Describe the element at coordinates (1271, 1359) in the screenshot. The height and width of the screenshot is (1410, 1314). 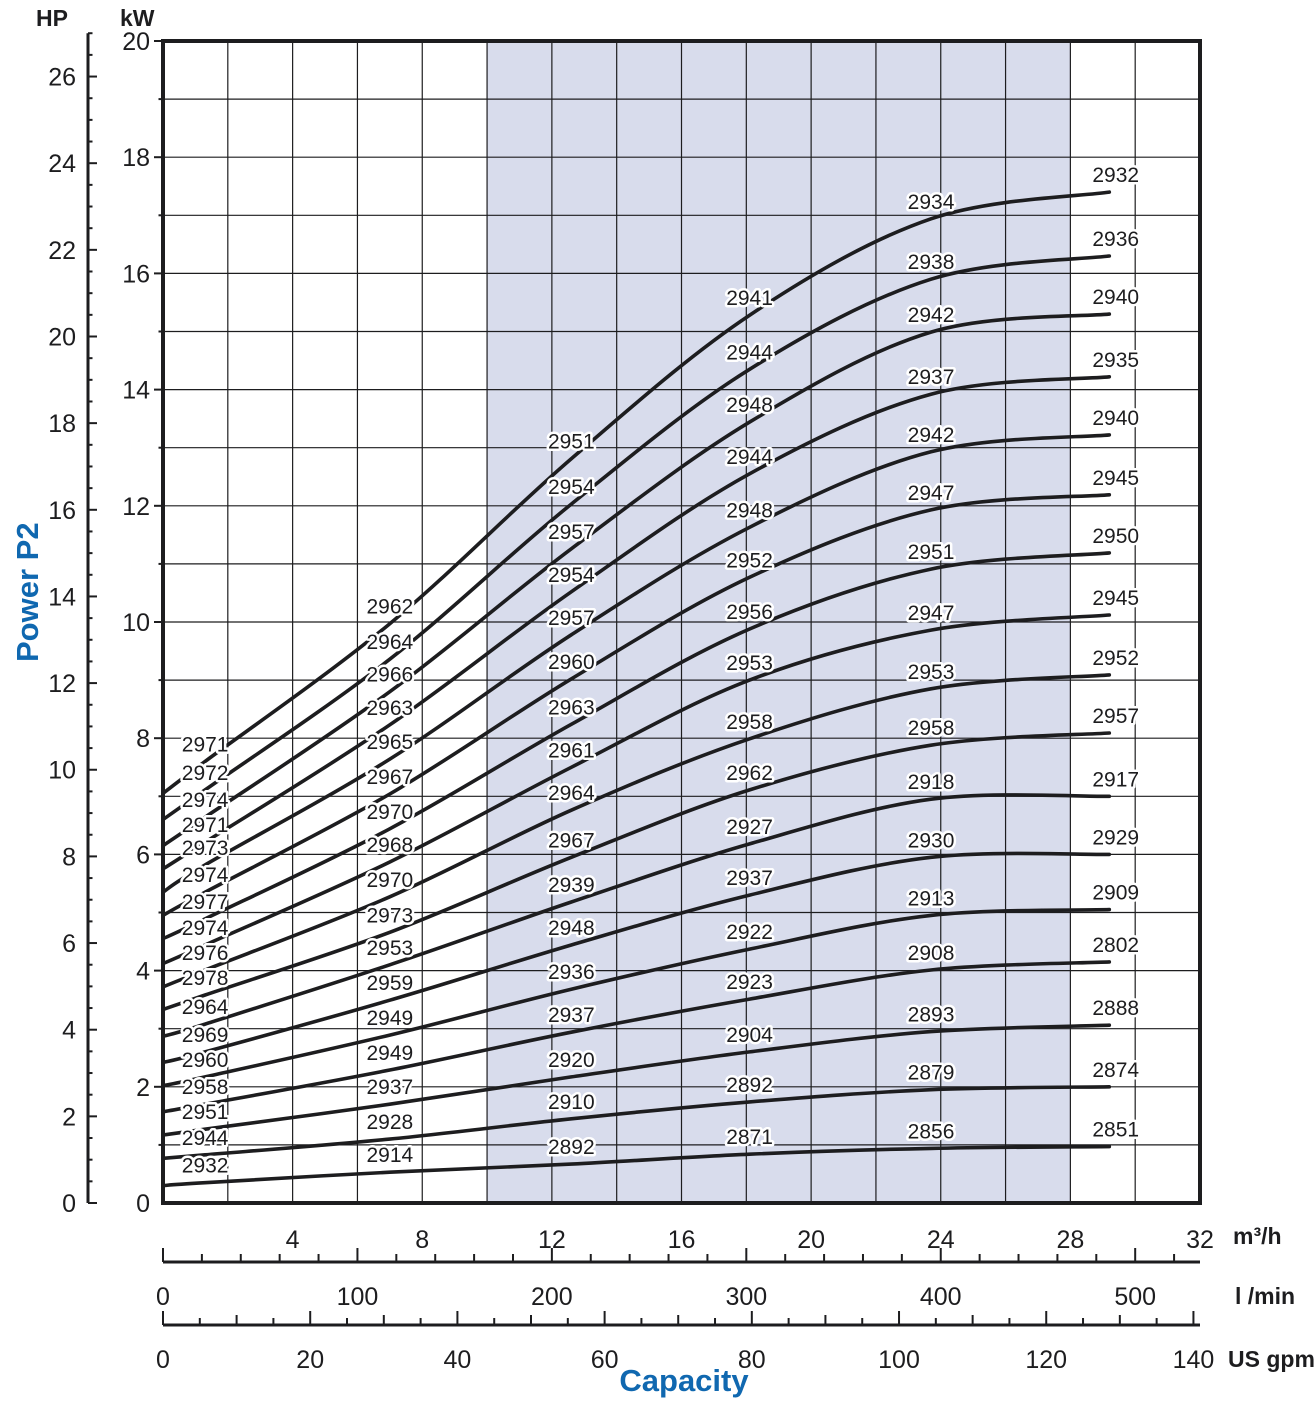
I see `usgpm-unit-label: US gpm` at that location.